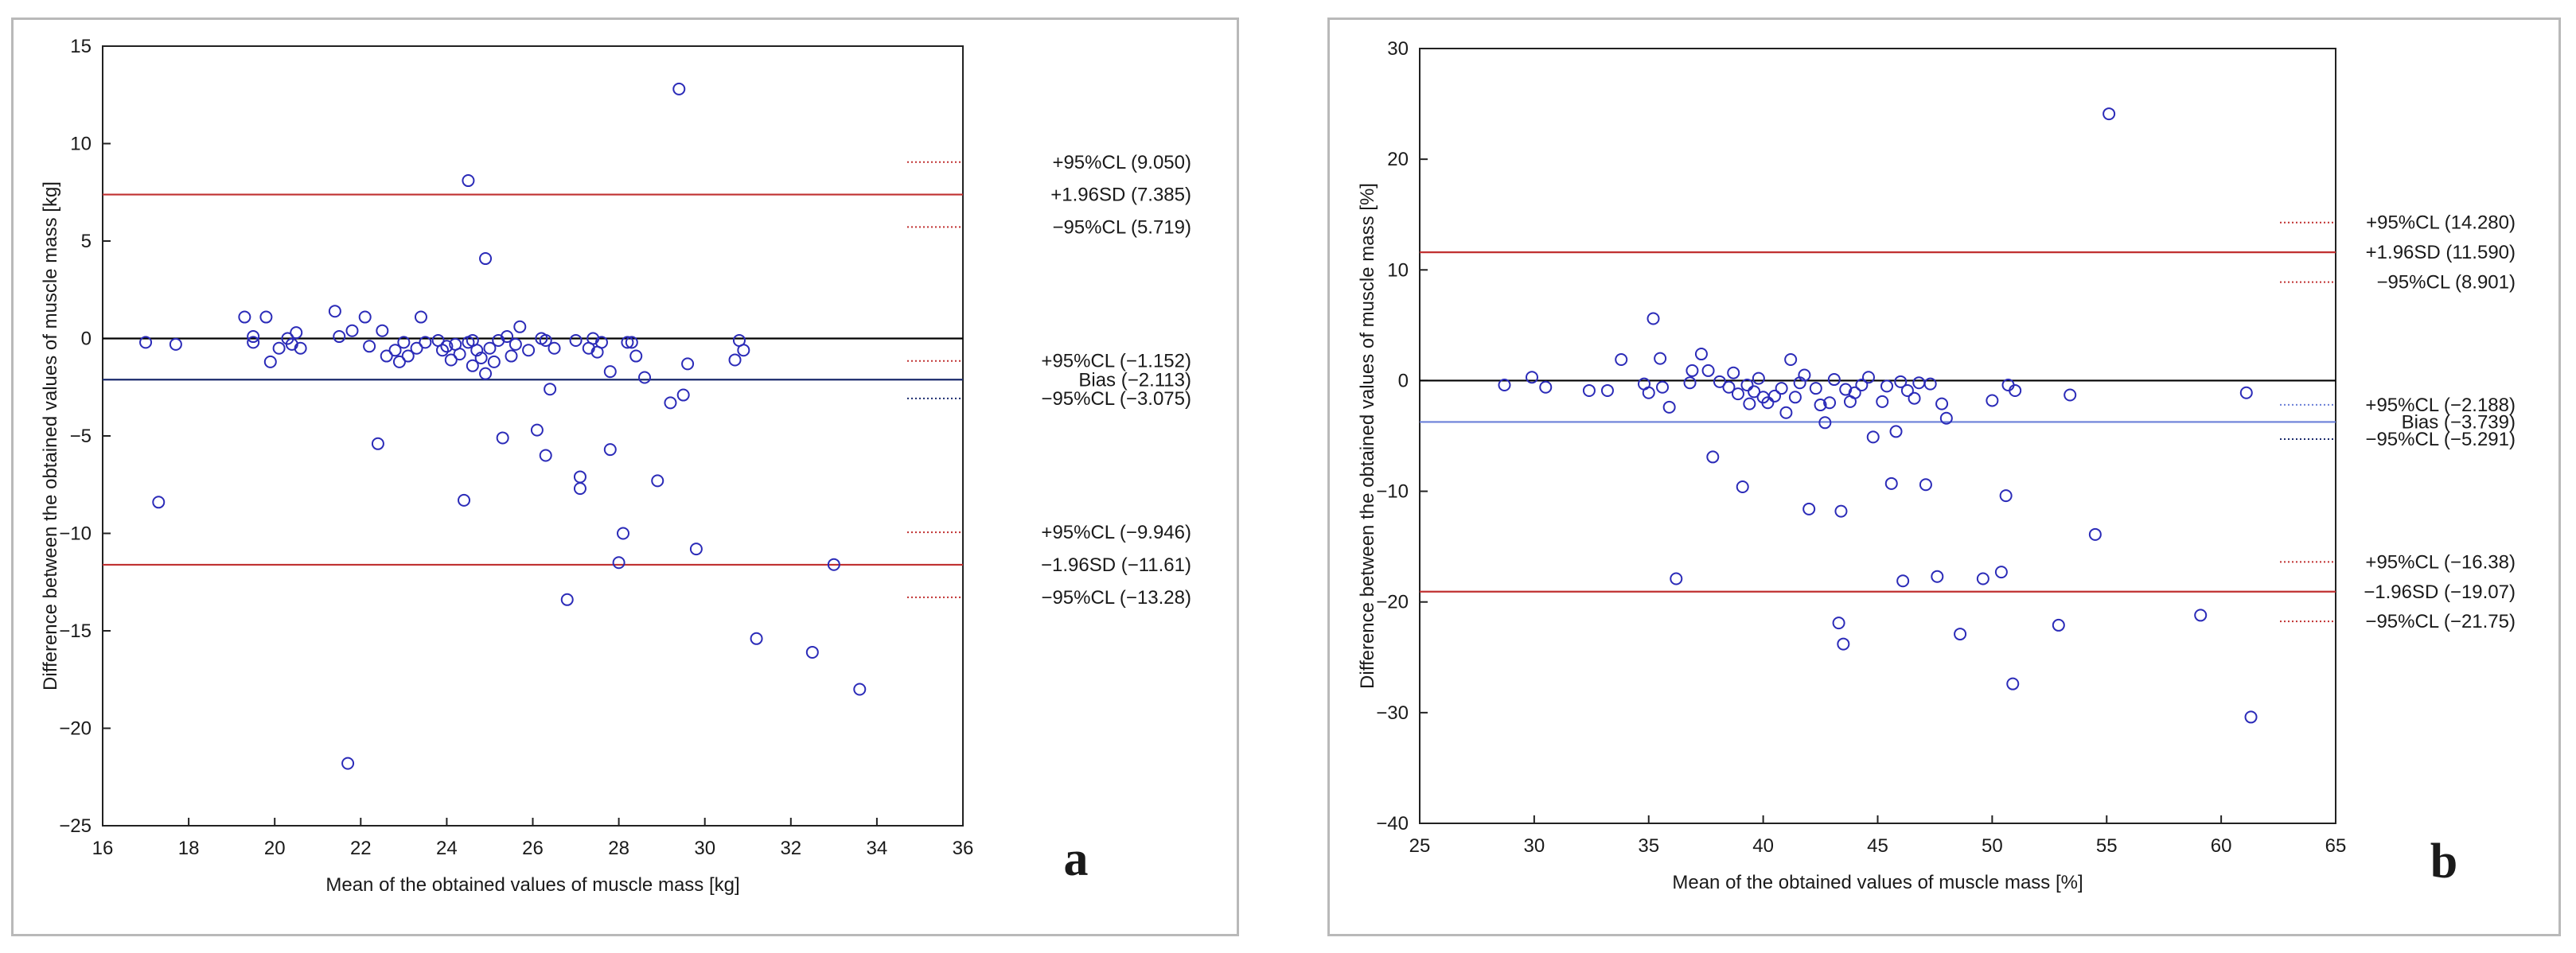 This screenshot has height=953, width=2576. What do you see at coordinates (1120, 195) in the screenshot?
I see `limit-annotation: +1.96SD (7.385)` at bounding box center [1120, 195].